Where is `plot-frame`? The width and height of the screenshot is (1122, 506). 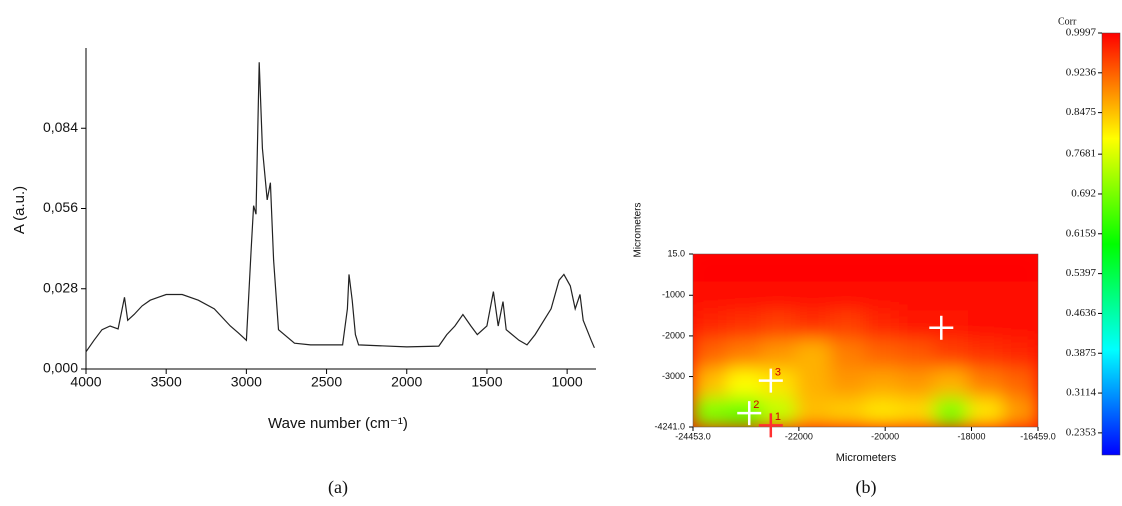 plot-frame is located at coordinates (865, 340).